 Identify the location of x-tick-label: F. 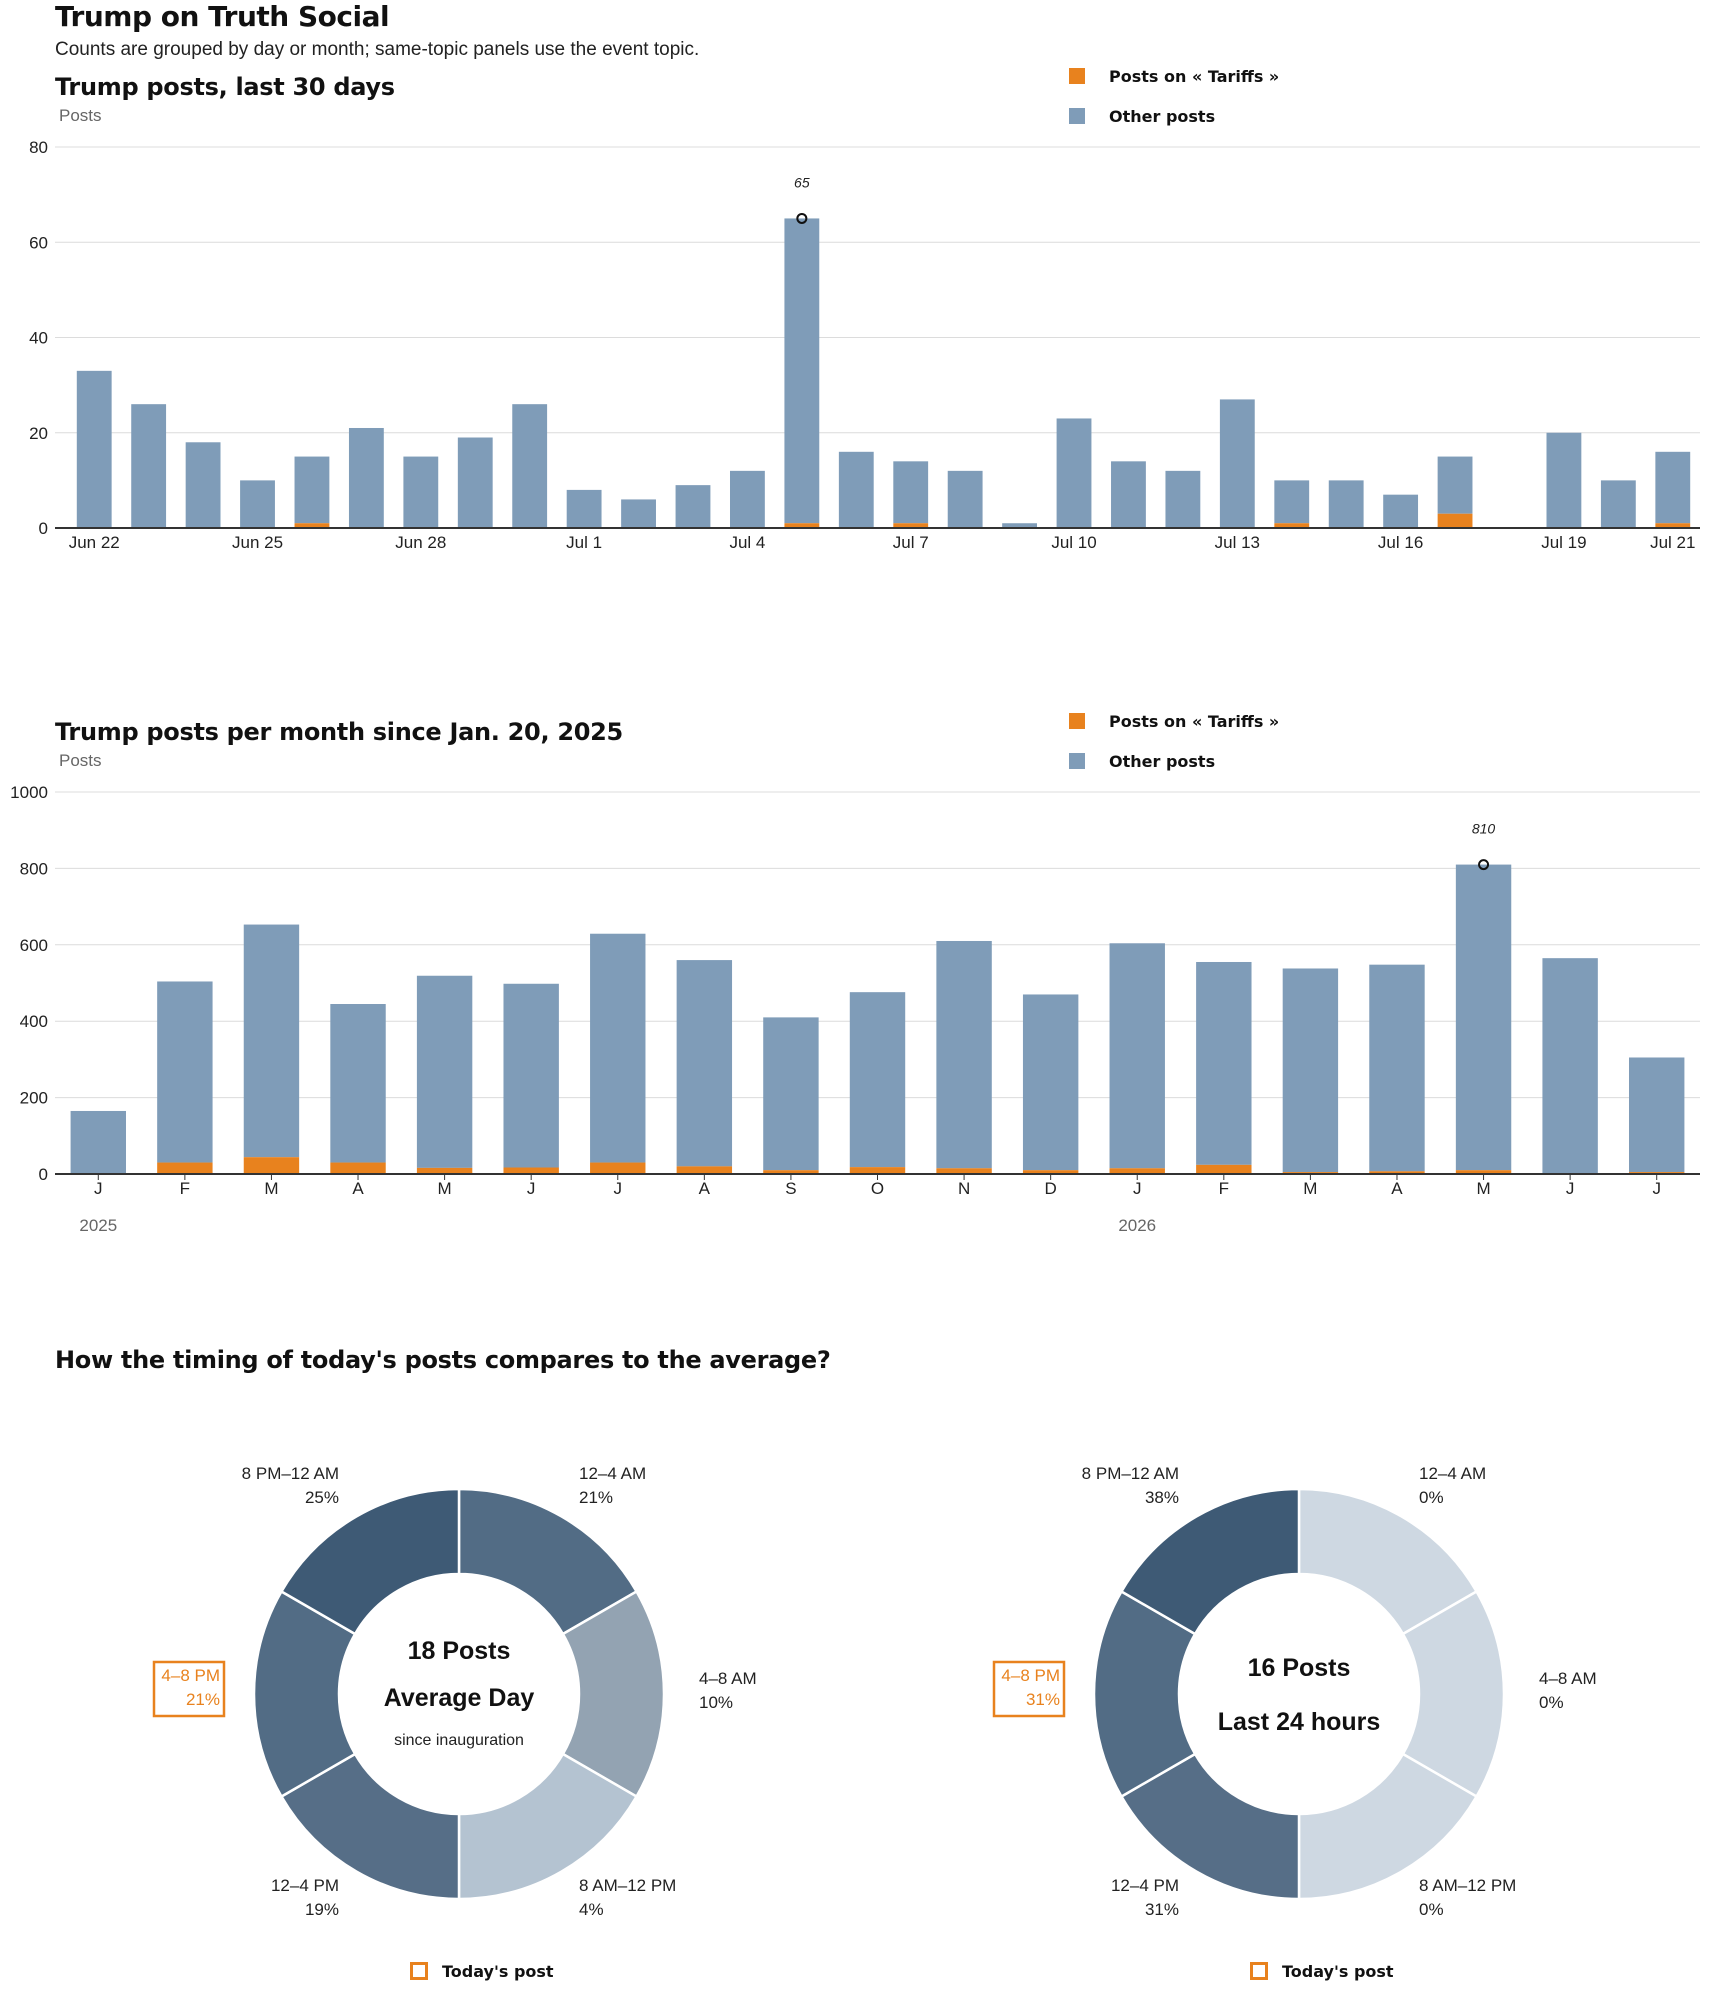
(1224, 1188).